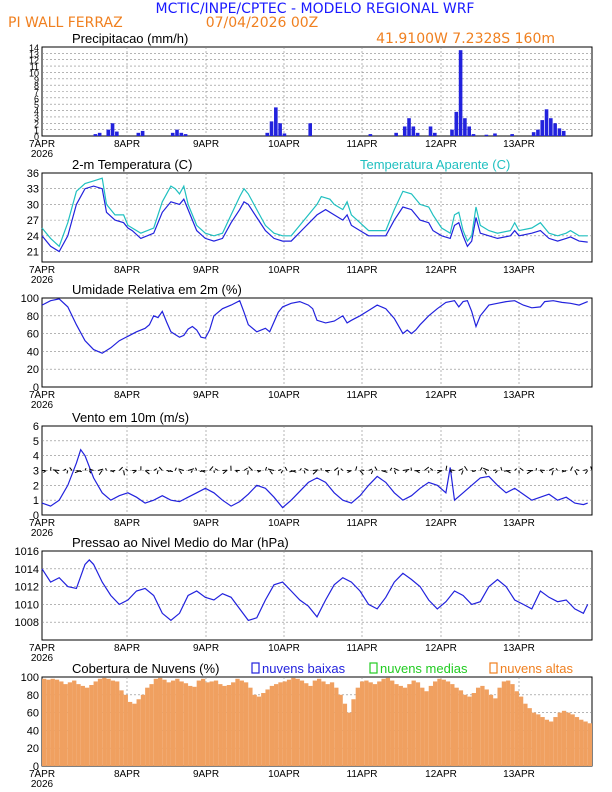 Image resolution: width=612 pixels, height=792 pixels. What do you see at coordinates (362, 270) in the screenshot?
I see `x-tick-label: 11APR` at bounding box center [362, 270].